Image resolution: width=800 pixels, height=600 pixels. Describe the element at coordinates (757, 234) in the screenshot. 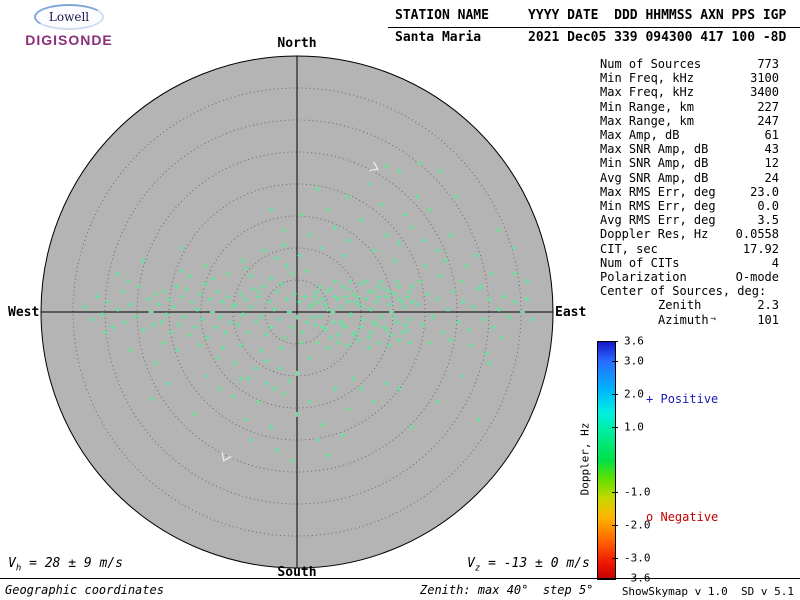

I see `stat-value: 0.0558` at that location.